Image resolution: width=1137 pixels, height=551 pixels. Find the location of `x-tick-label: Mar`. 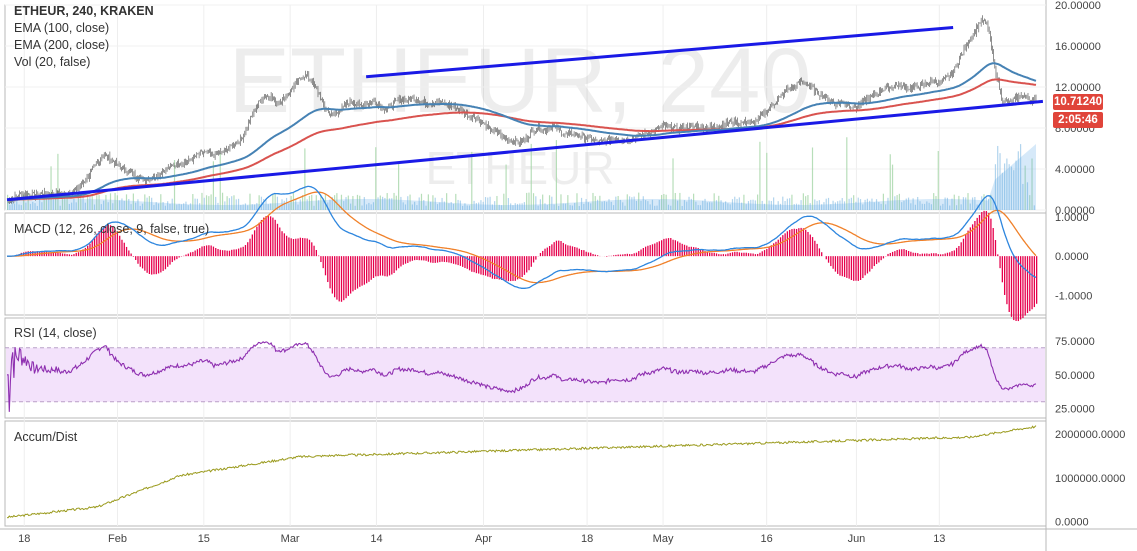

x-tick-label: Mar is located at coordinates (290, 539).